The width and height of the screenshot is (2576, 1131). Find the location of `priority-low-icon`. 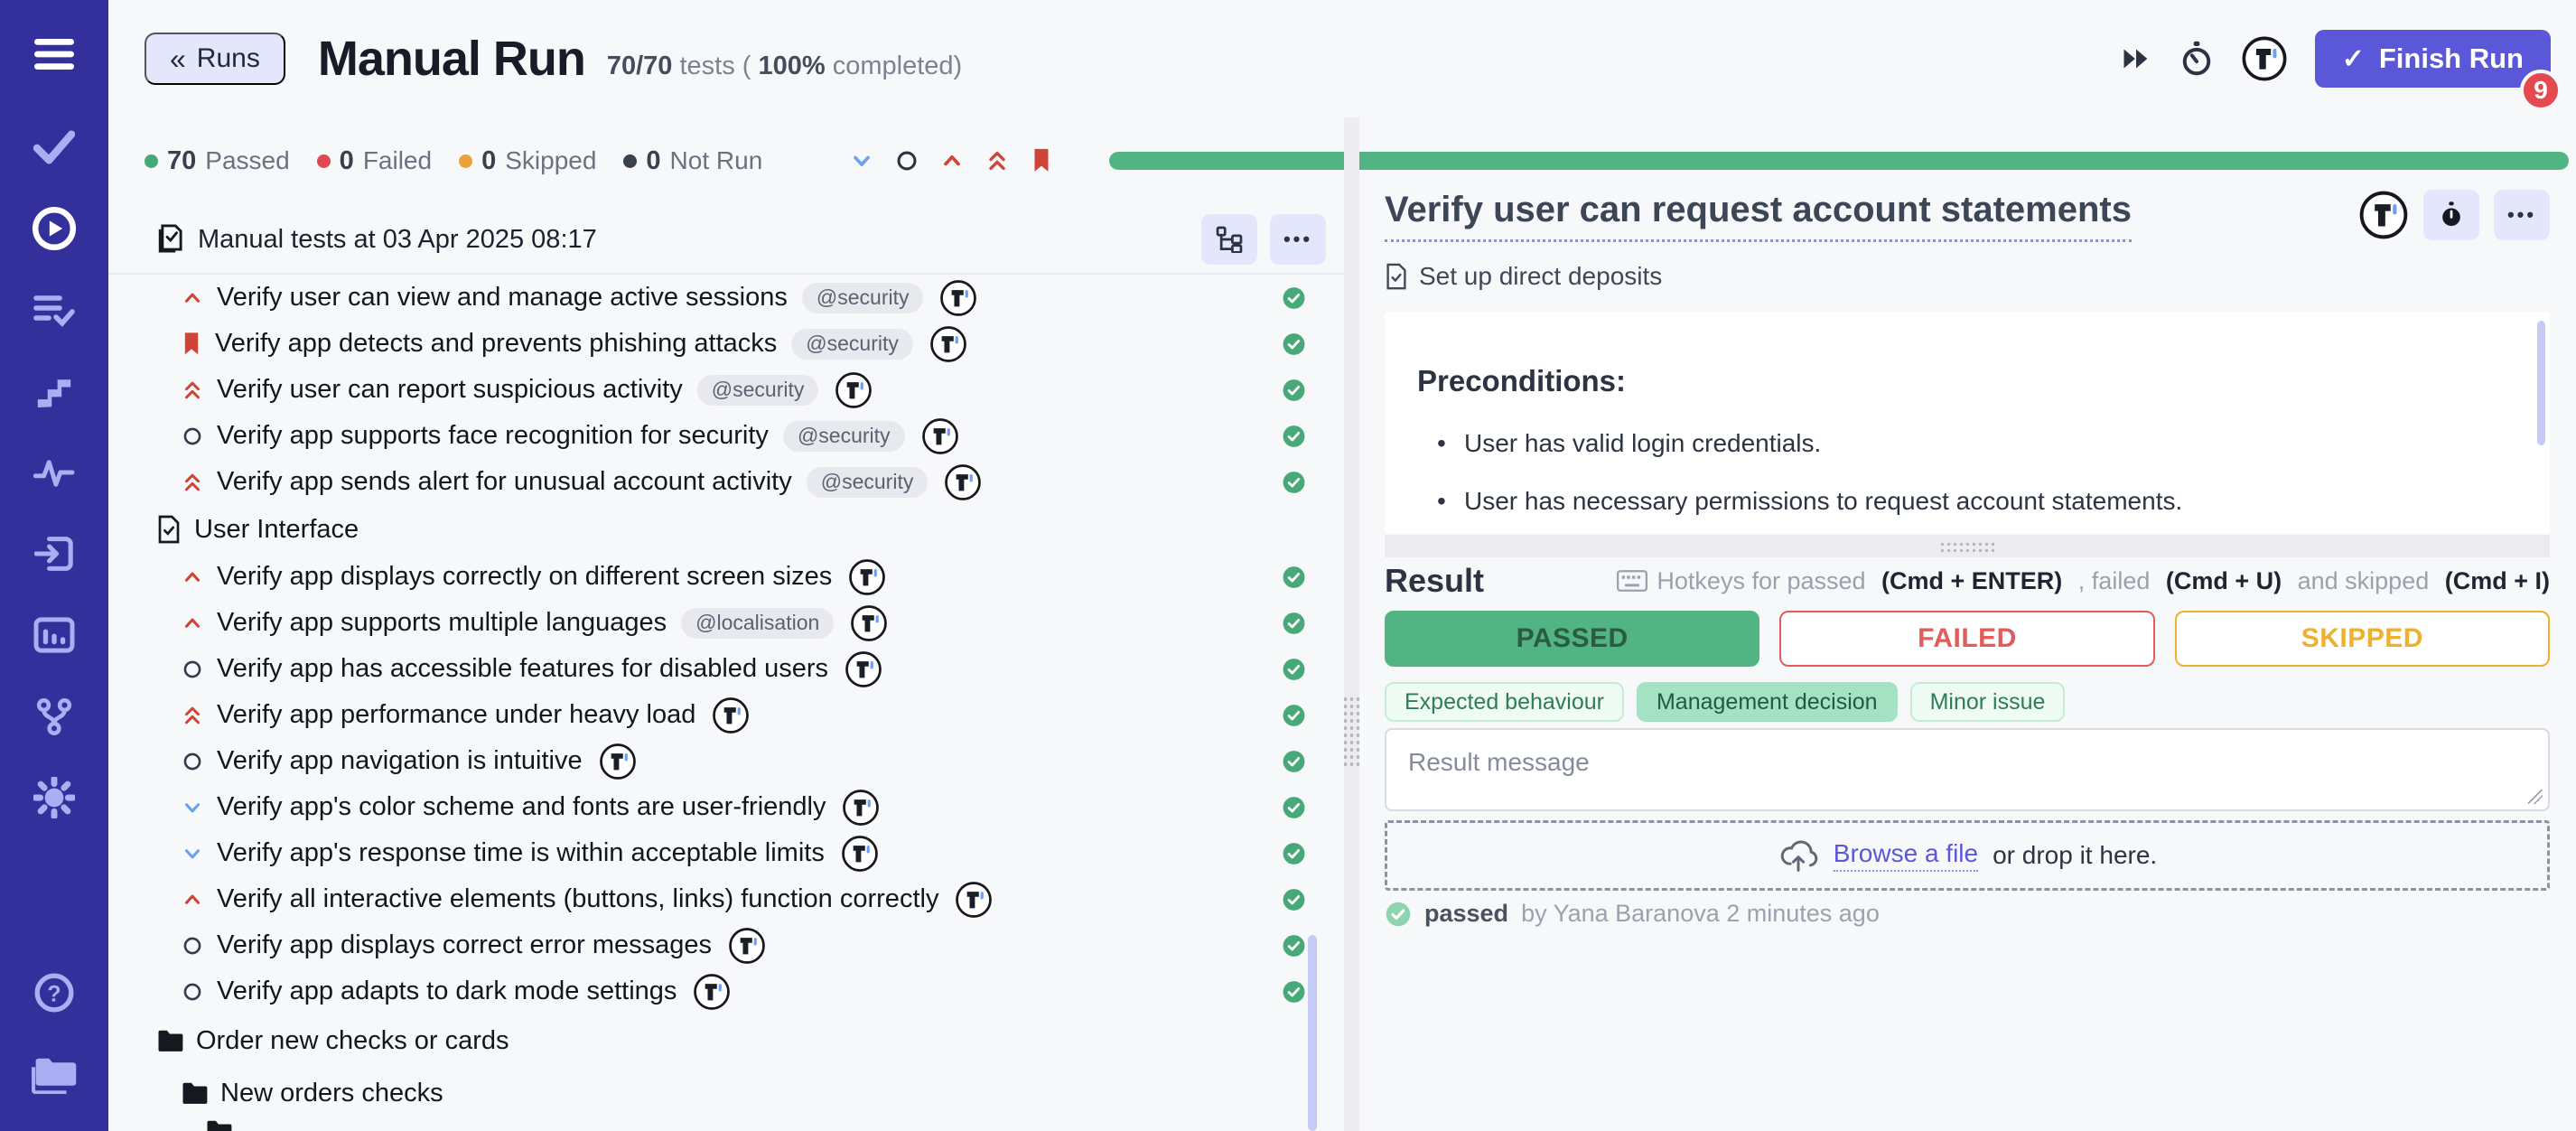

priority-low-icon is located at coordinates (861, 160).